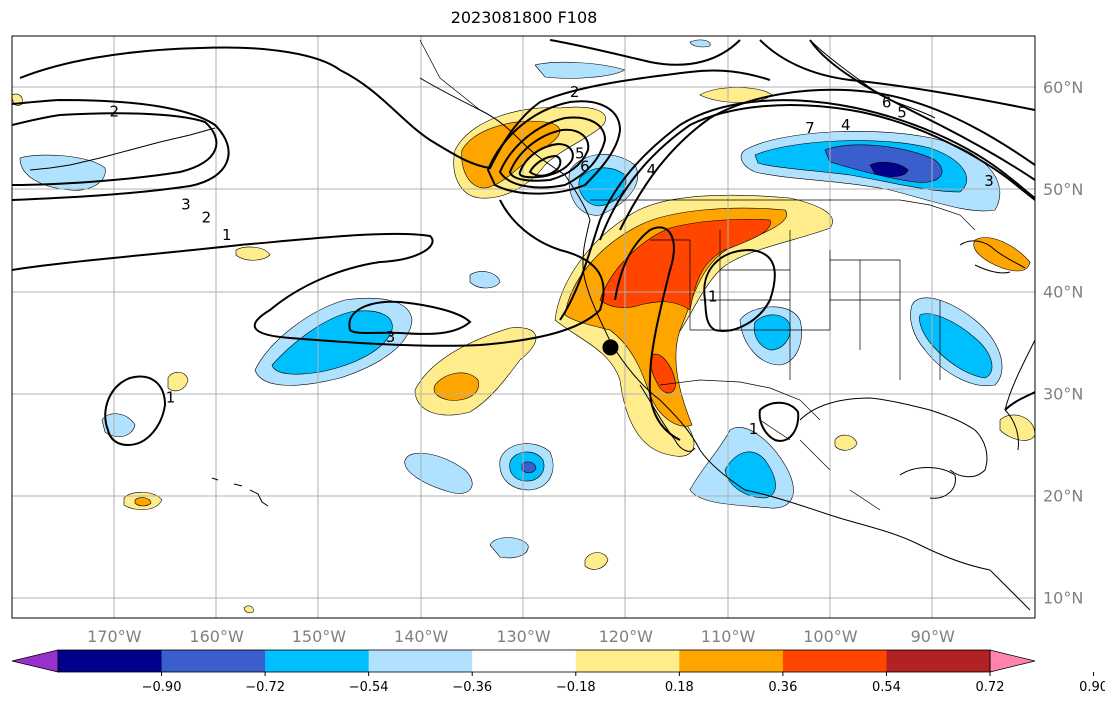 This screenshot has width=1105, height=712. I want to click on lon-tick-label: 100°W, so click(830, 636).